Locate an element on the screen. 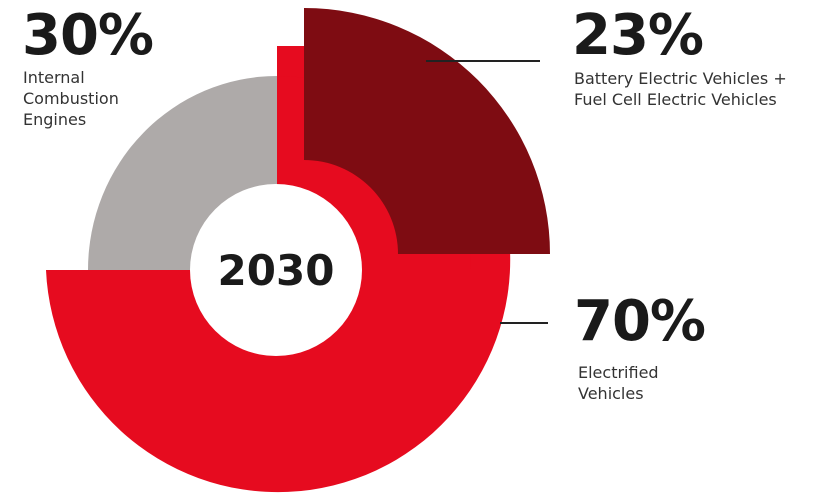 Image resolution: width=838 pixels, height=501 pixels. pct-bev-fcev: 23% is located at coordinates (638, 35).